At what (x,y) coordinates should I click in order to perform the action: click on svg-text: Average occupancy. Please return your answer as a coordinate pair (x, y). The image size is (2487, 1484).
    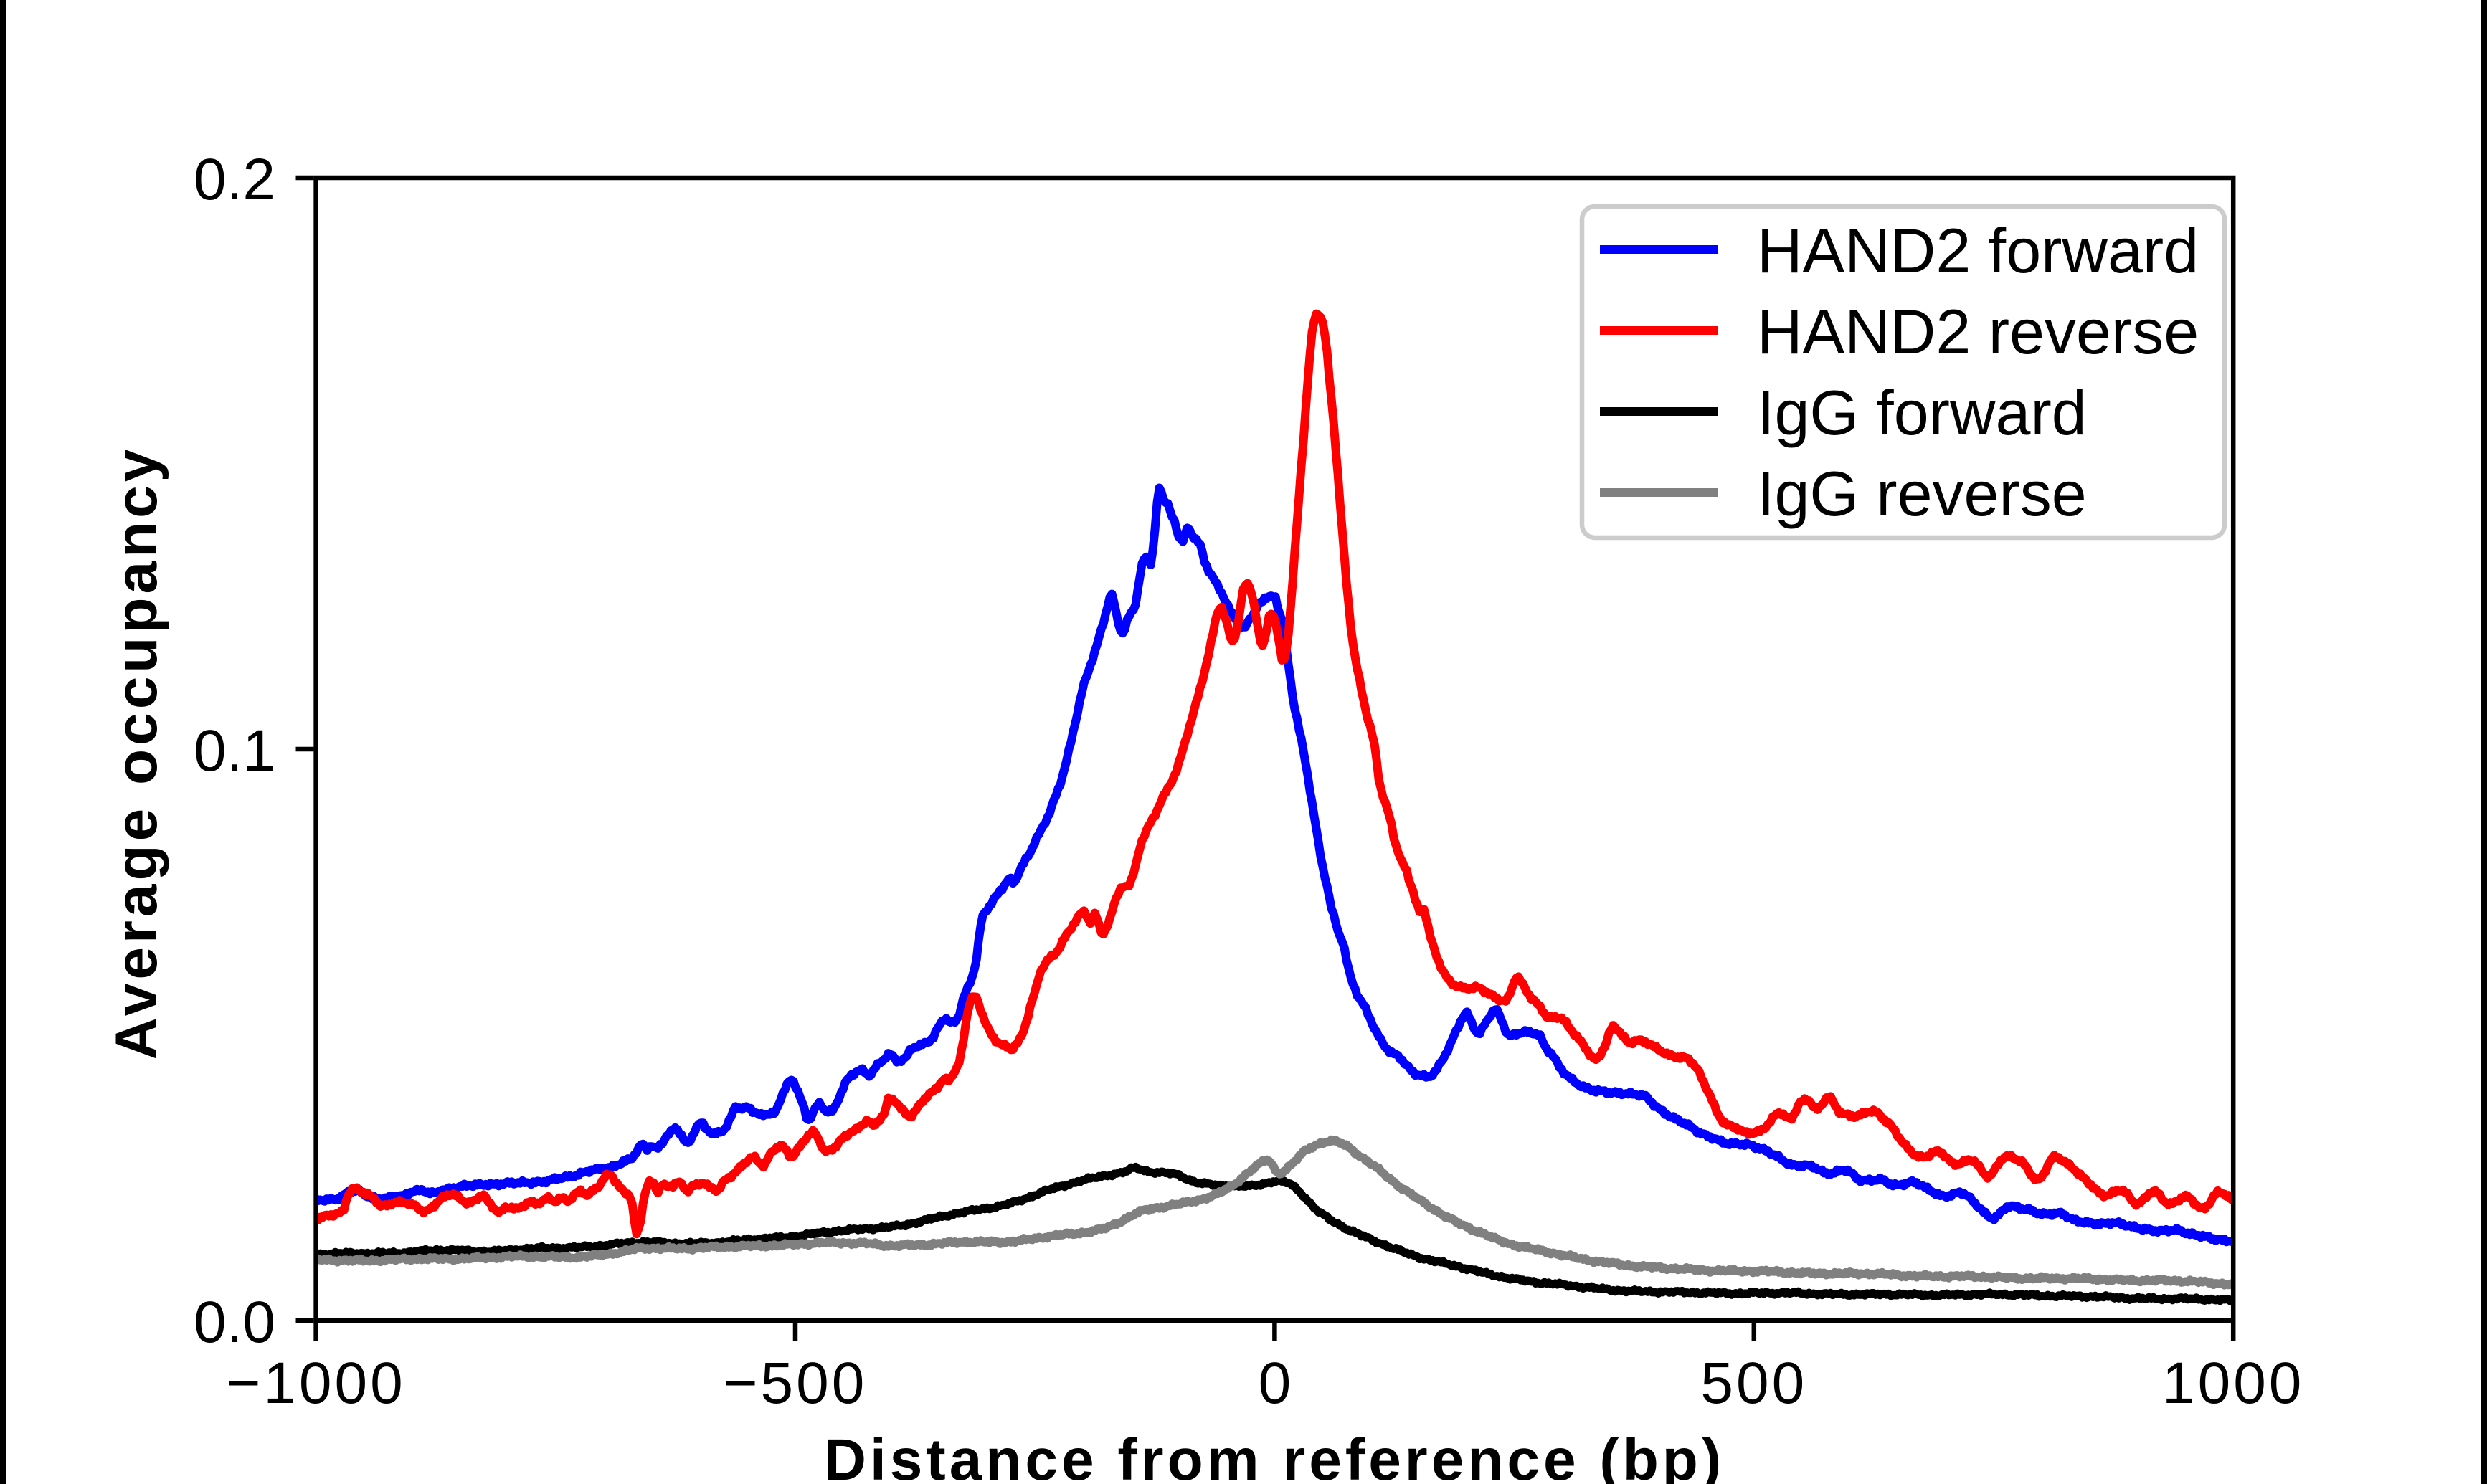
    Looking at the image, I should click on (137, 753).